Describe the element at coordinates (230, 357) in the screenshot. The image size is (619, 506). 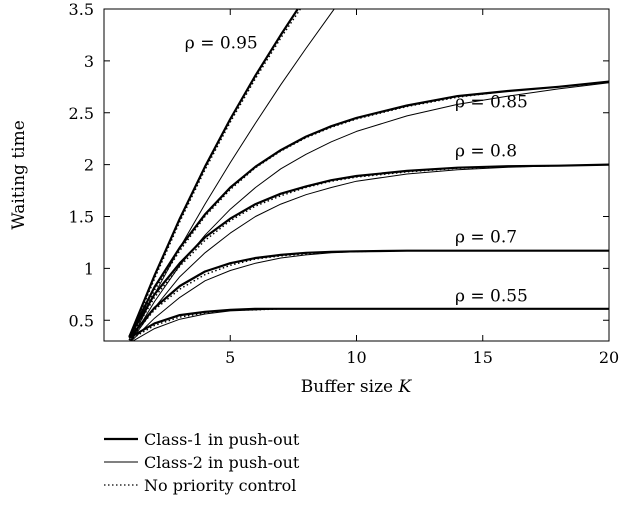
I see `x-tick-label: 5` at that location.